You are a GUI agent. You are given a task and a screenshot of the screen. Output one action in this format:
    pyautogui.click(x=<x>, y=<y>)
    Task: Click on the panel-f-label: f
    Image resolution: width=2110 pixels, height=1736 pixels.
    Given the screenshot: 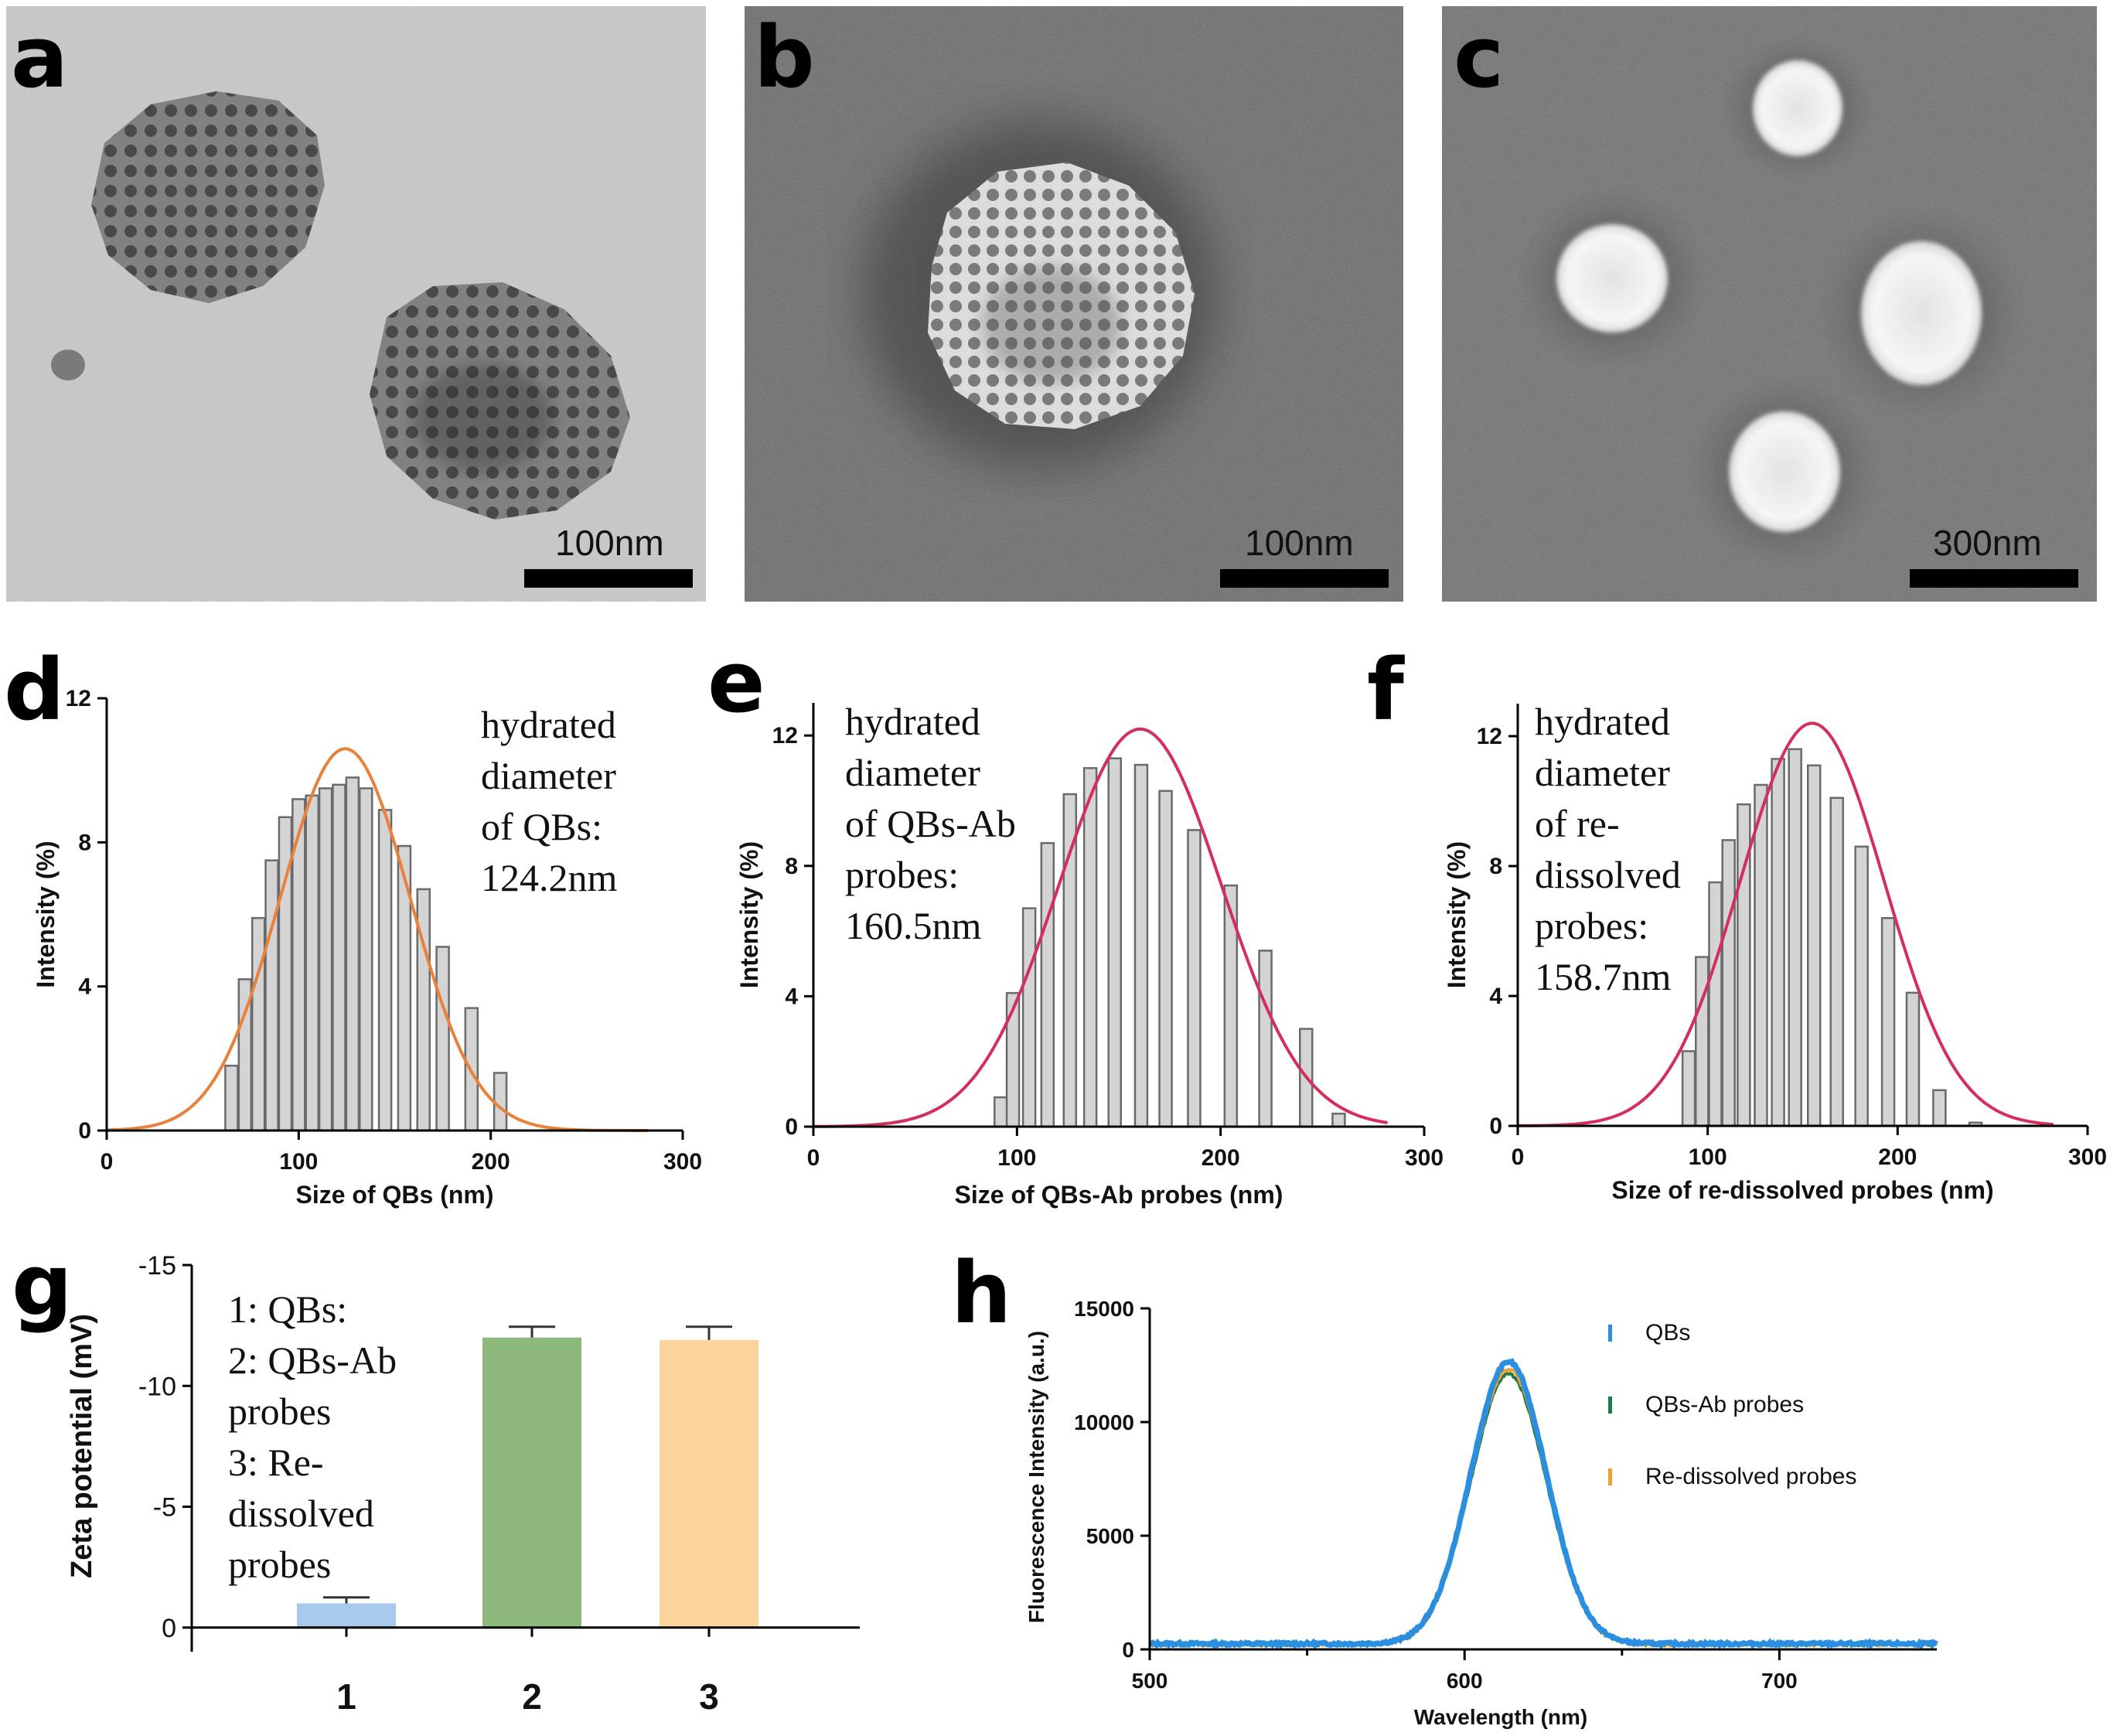 What is the action you would take?
    pyautogui.click(x=1386, y=689)
    